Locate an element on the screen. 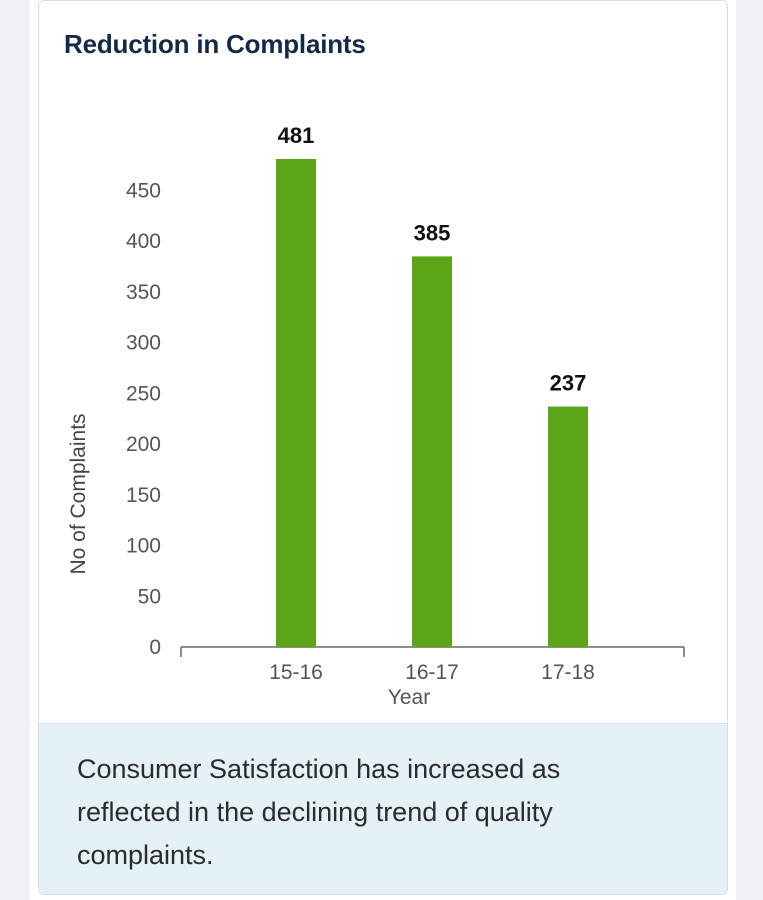 The image size is (763, 900). y-tick-label: 150 is located at coordinates (143, 495).